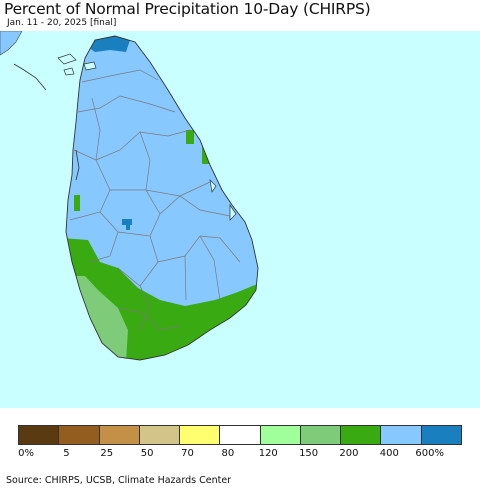 The height and width of the screenshot is (490, 480). I want to click on legend-tick-label: 600%, so click(429, 453).